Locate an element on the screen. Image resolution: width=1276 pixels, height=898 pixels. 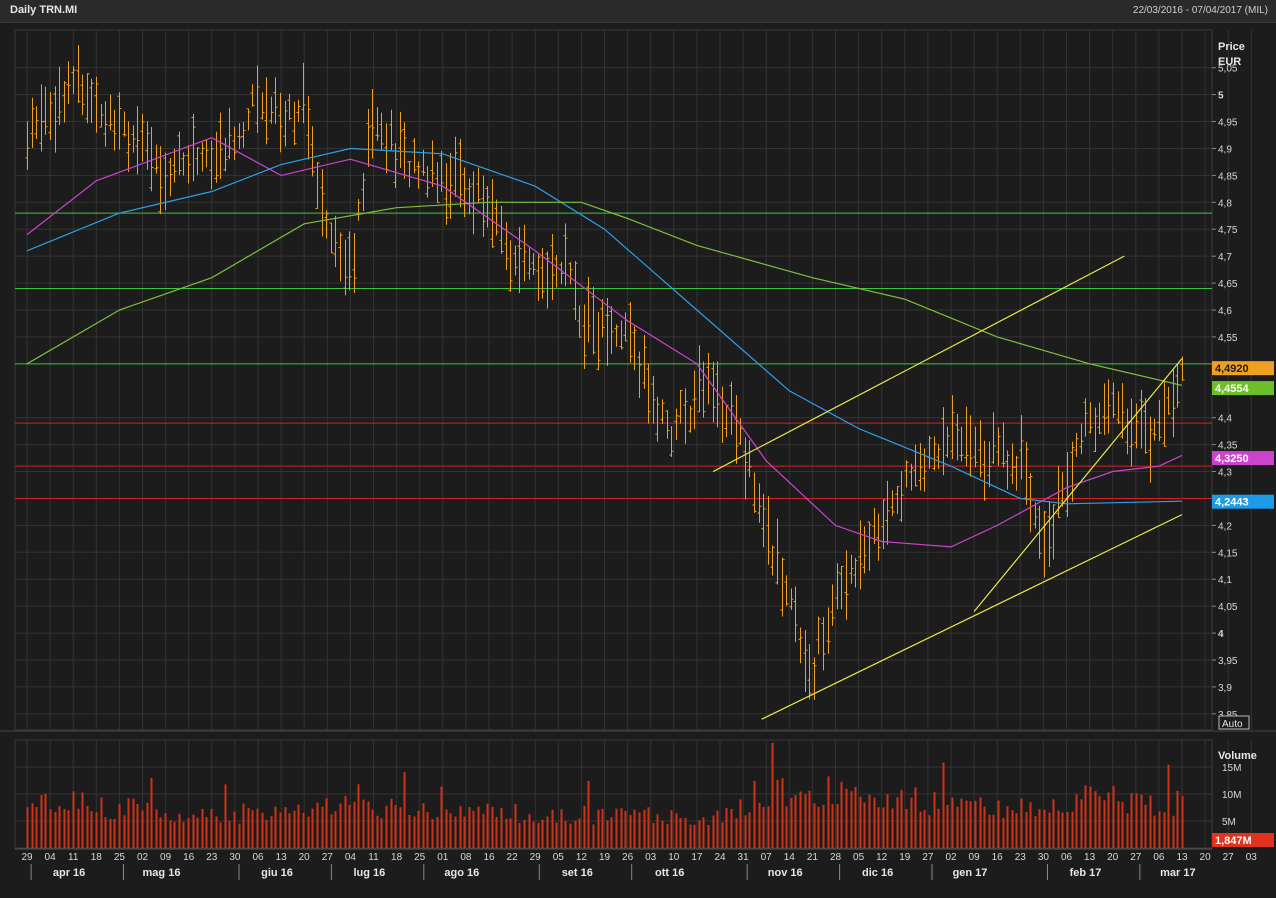
volume-bars is located at coordinates (605, 795).